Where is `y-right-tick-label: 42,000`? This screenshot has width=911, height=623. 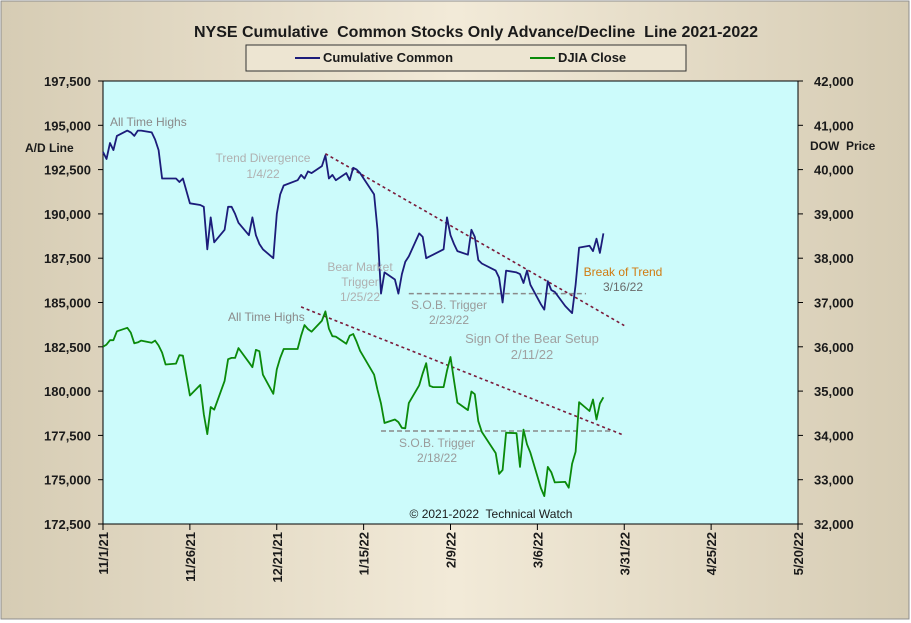 y-right-tick-label: 42,000 is located at coordinates (834, 81).